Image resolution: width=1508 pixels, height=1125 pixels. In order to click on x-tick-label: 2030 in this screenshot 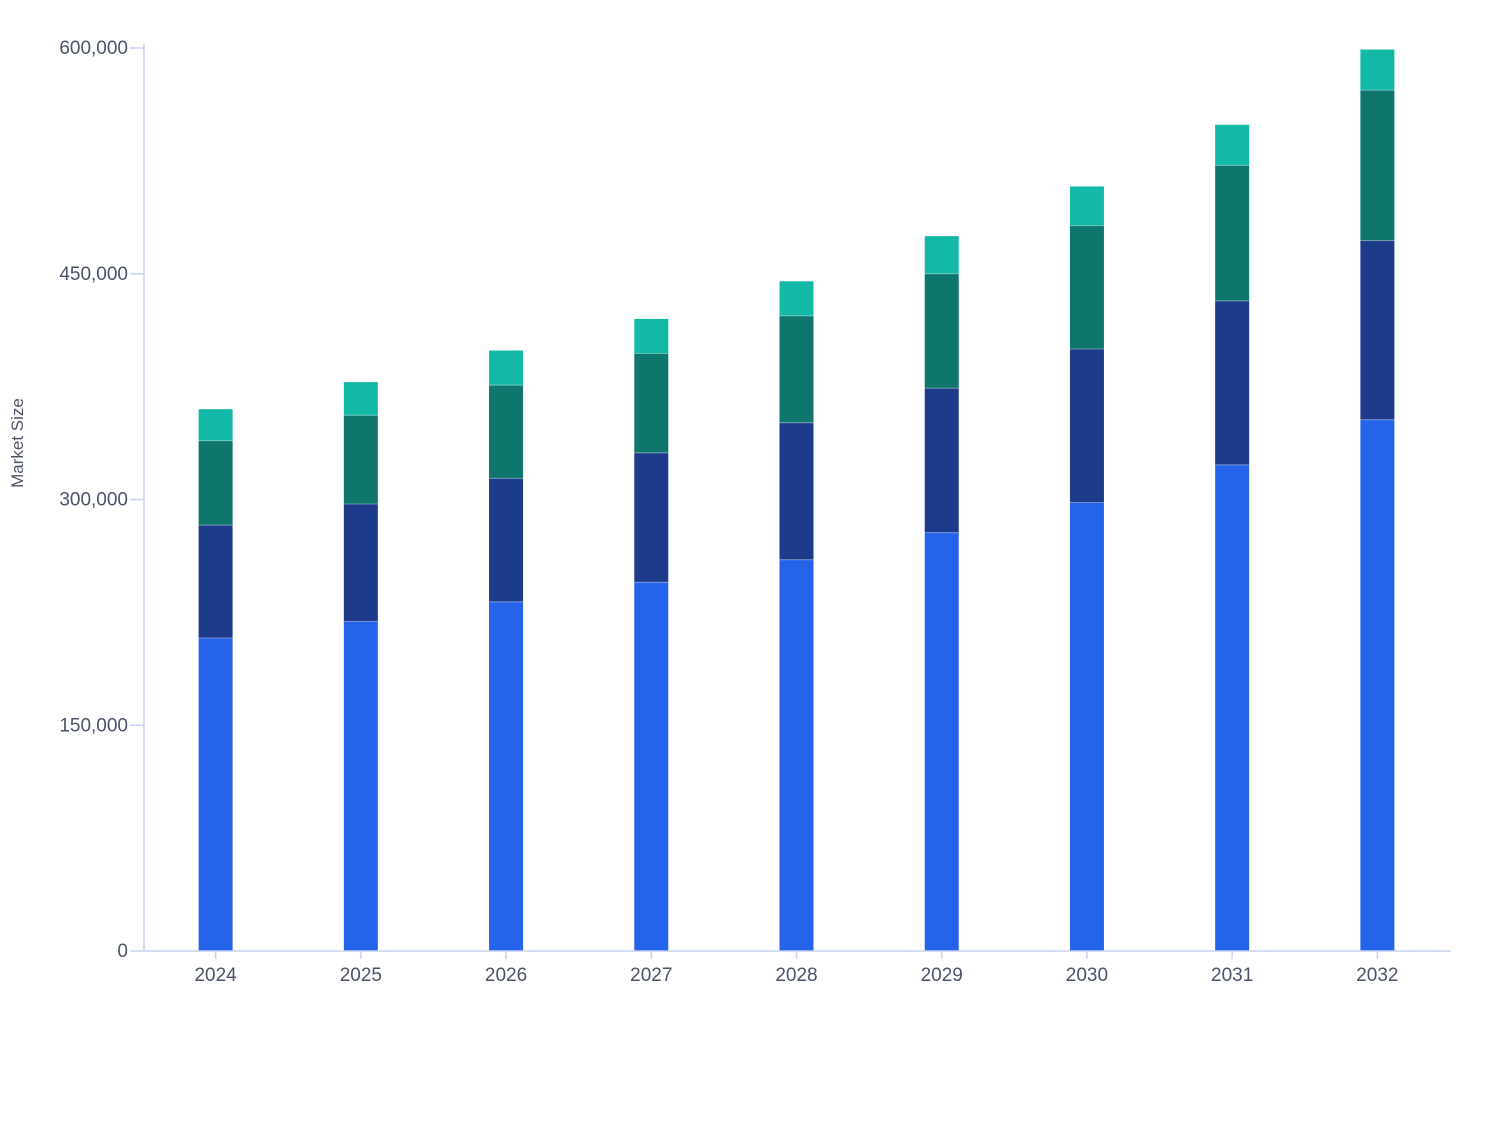, I will do `click(1087, 975)`.